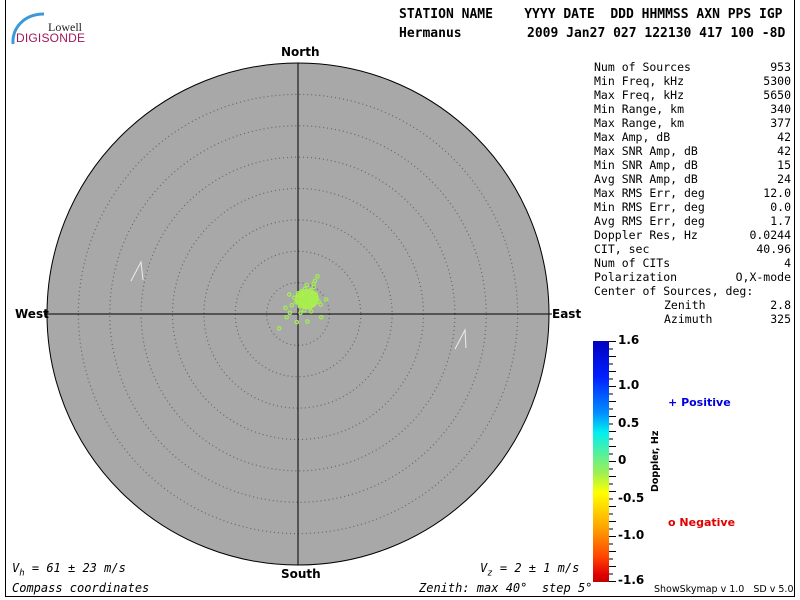  What do you see at coordinates (622, 460) in the screenshot?
I see `colorbar-tick-label: 0` at bounding box center [622, 460].